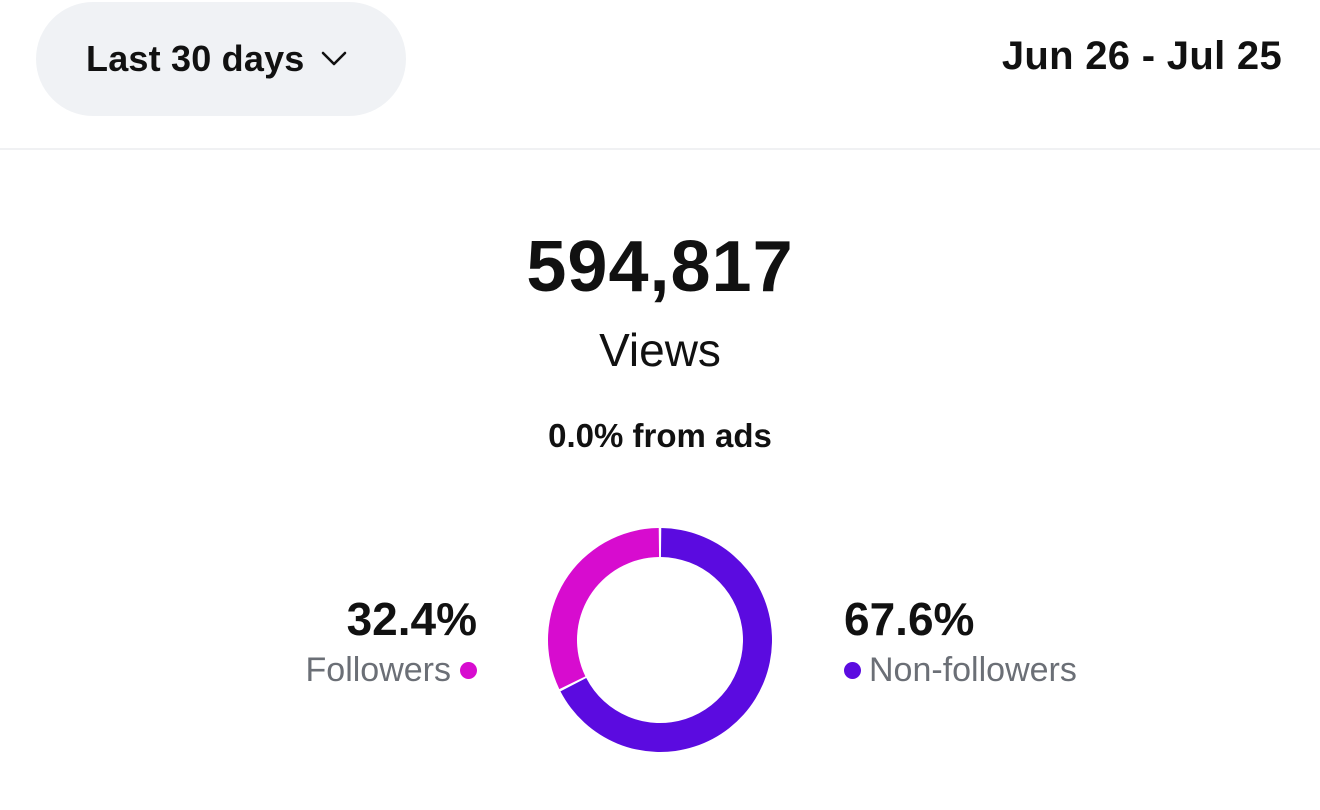  I want to click on donut-slice-followers, so click(604, 609).